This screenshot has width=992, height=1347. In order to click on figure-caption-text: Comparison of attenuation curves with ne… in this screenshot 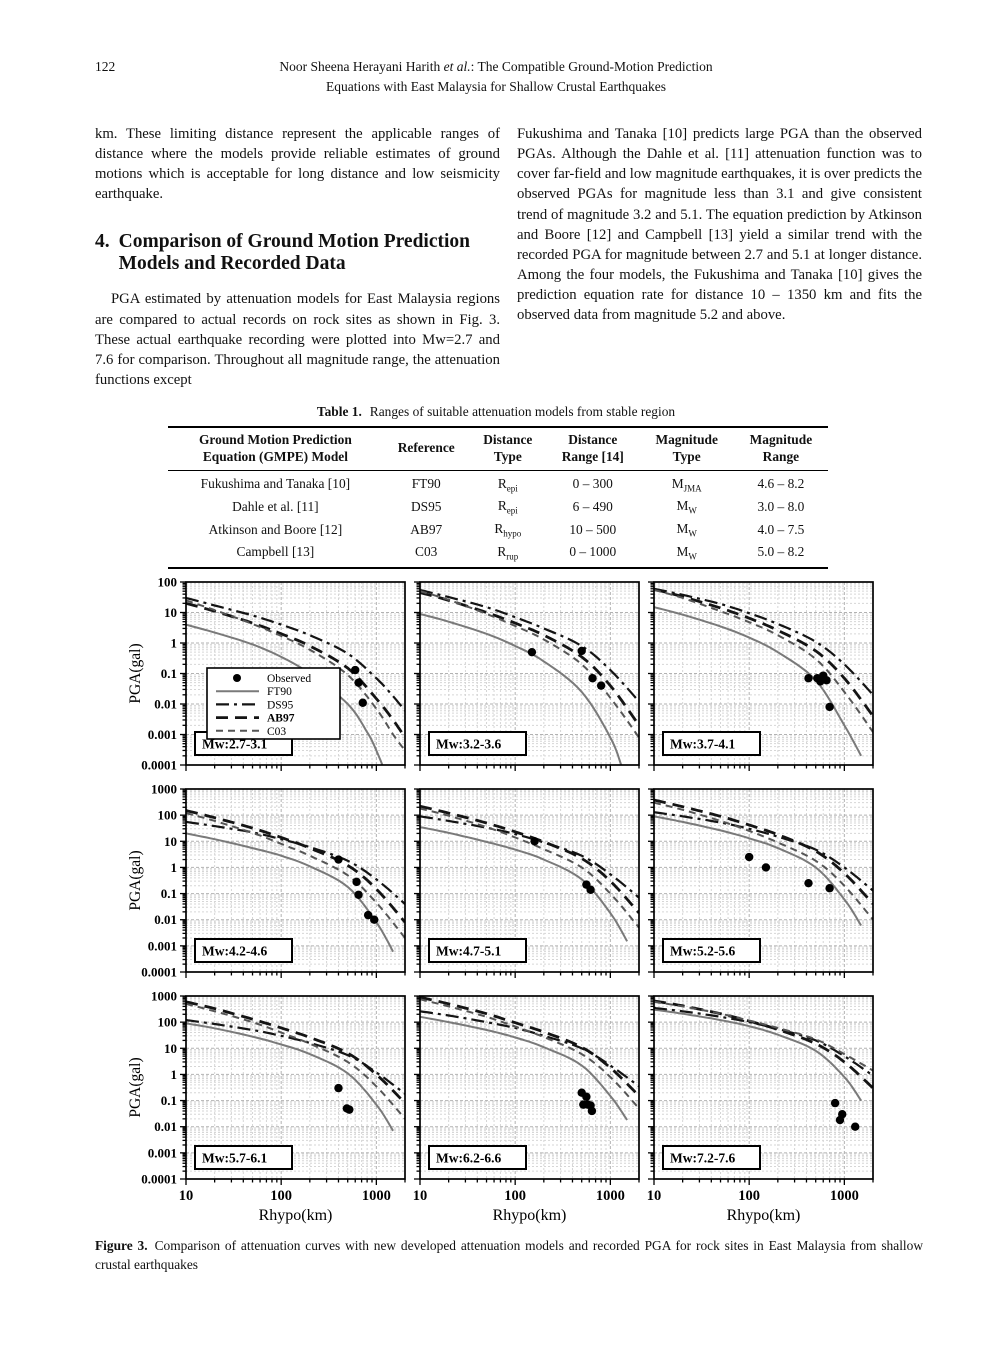, I will do `click(509, 1255)`.